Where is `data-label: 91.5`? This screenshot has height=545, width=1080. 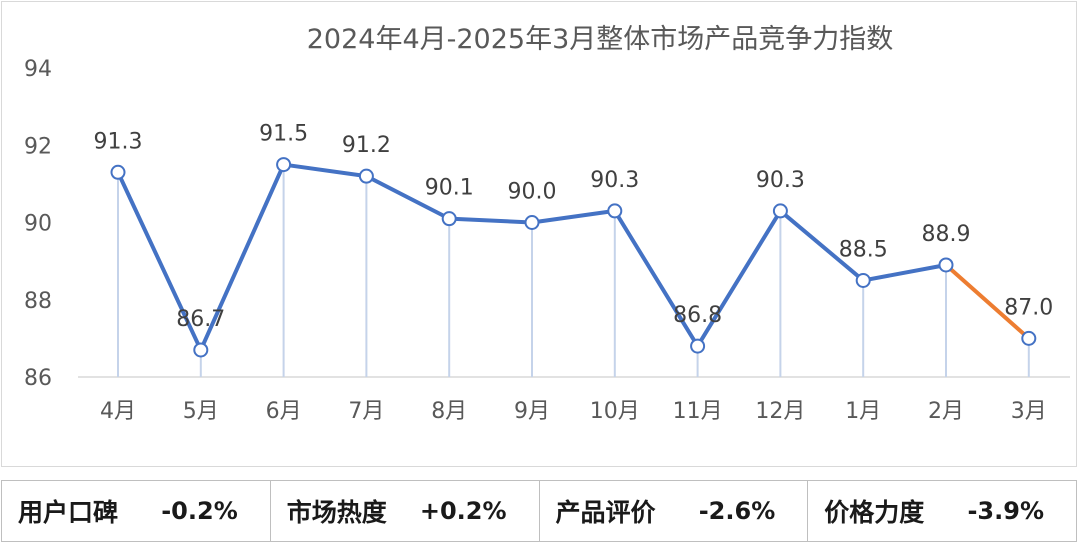 data-label: 91.5 is located at coordinates (283, 134).